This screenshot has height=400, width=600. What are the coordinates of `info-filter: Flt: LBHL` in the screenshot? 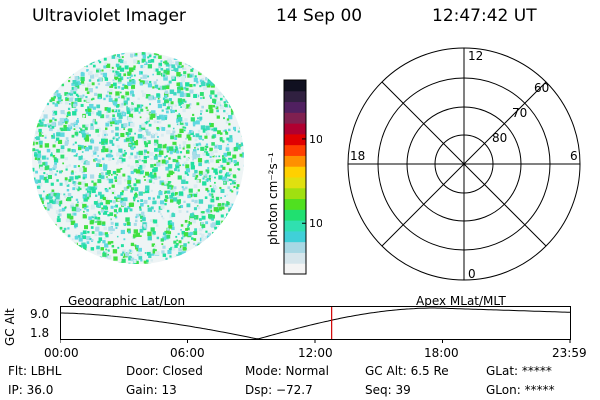 It's located at (35, 371).